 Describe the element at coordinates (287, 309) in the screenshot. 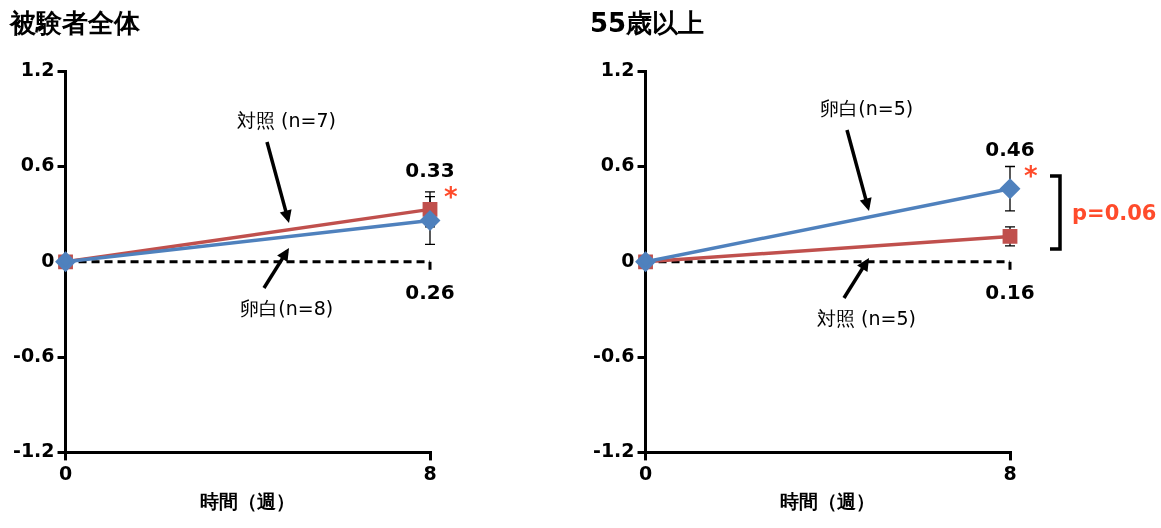

I see `text: 卵白(n=8)` at that location.